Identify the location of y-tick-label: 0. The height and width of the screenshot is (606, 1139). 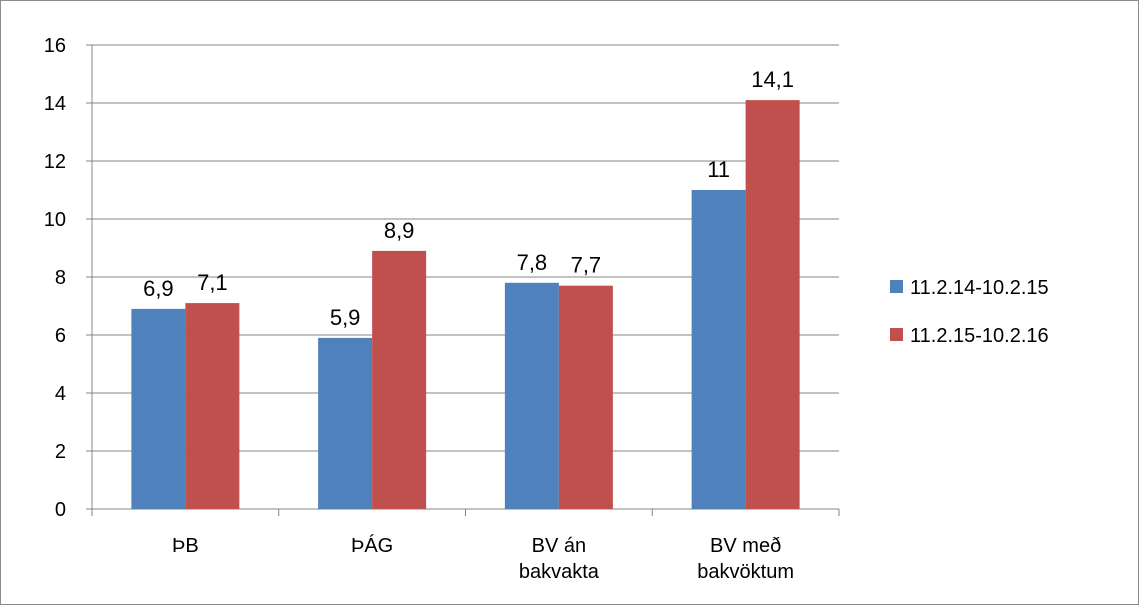
(60, 510).